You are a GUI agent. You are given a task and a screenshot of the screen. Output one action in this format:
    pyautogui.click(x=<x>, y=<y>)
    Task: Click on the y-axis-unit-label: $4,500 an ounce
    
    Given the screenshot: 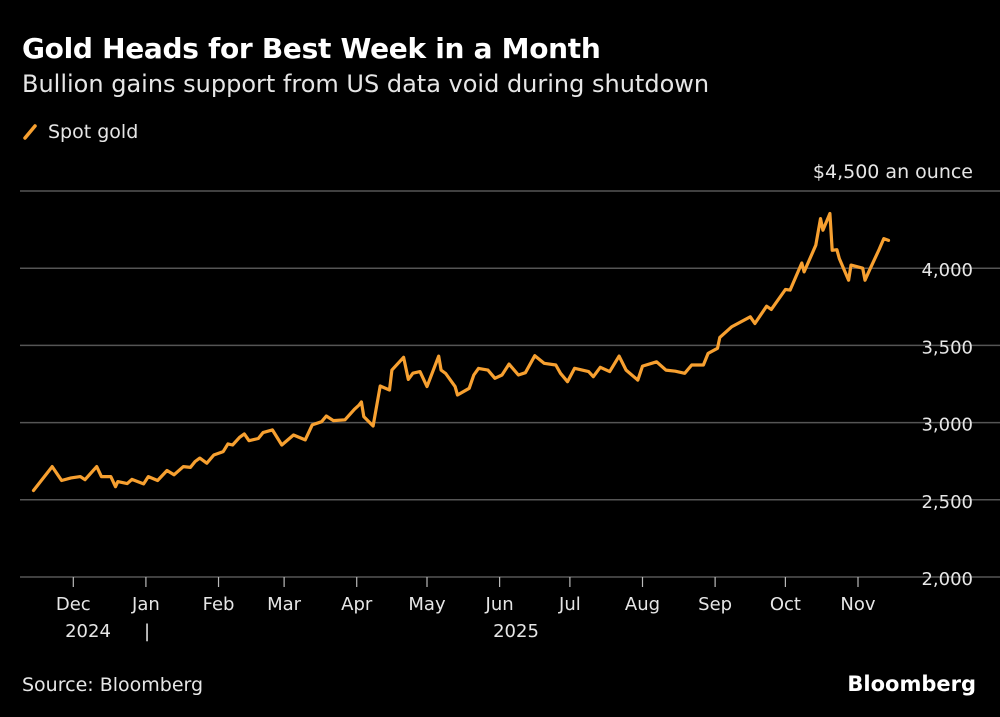 What is the action you would take?
    pyautogui.click(x=892, y=172)
    